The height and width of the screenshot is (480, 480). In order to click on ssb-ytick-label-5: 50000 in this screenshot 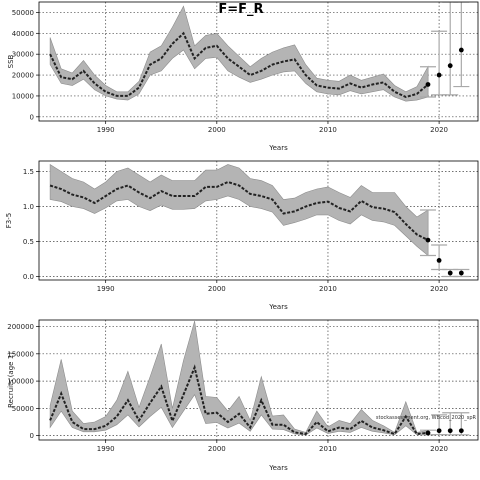, I will do `click(23, 13)`.